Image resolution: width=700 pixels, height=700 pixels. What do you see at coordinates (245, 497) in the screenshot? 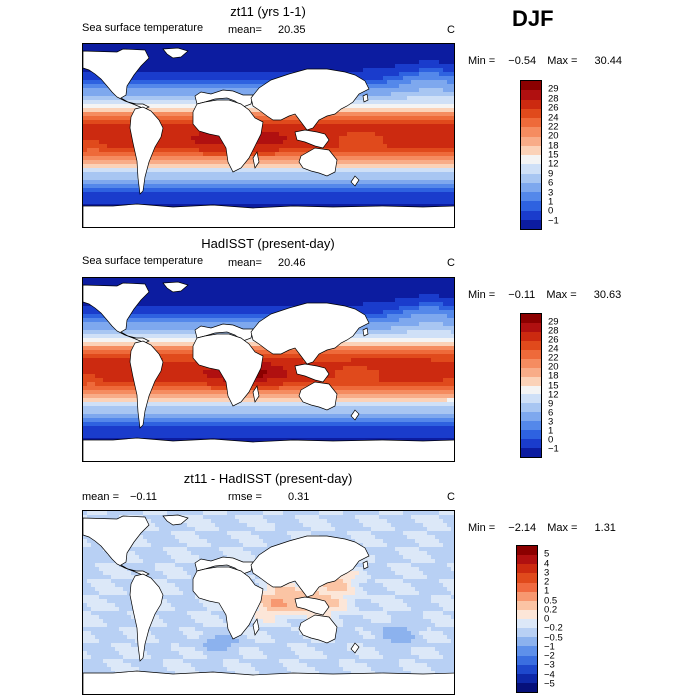
I see `rmse-label: rmse =` at bounding box center [245, 497].